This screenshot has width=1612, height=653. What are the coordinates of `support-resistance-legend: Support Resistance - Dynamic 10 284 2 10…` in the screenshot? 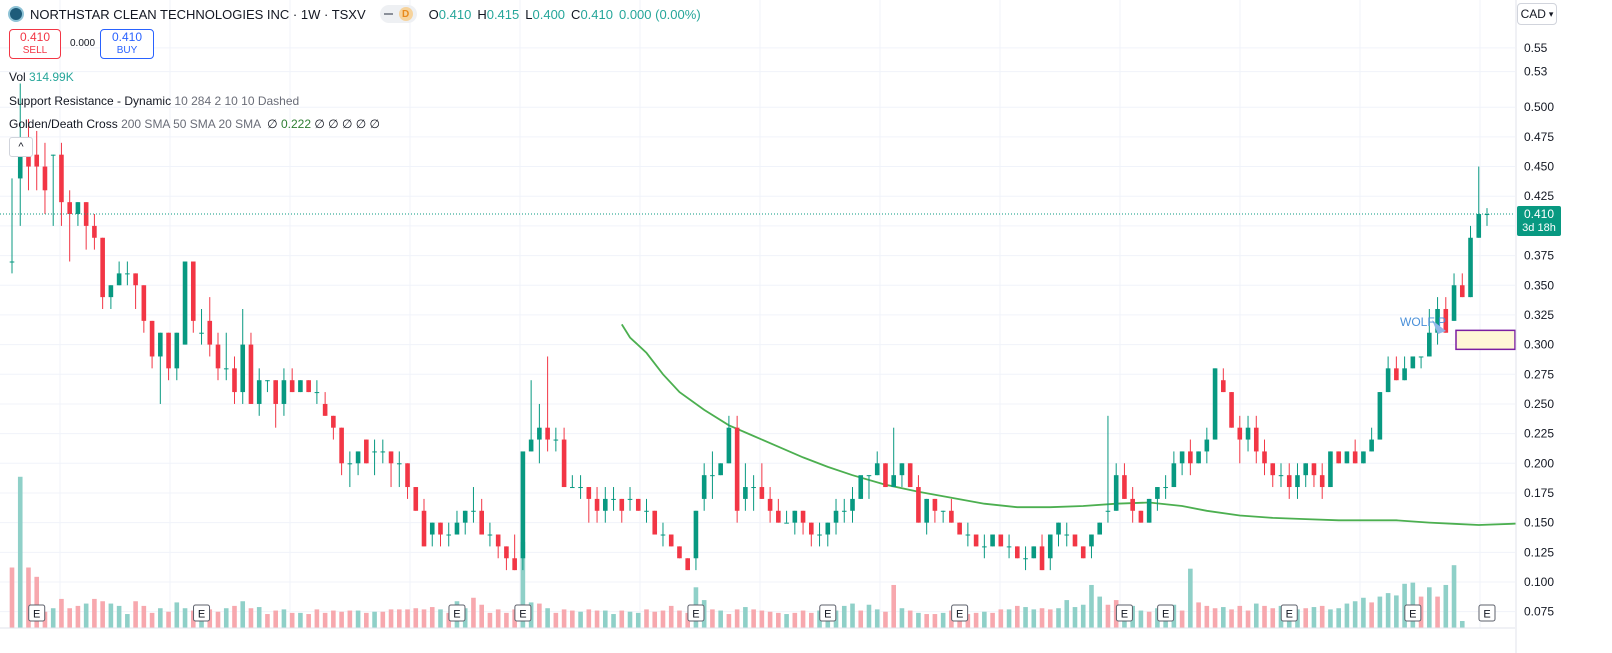 It's located at (154, 101).